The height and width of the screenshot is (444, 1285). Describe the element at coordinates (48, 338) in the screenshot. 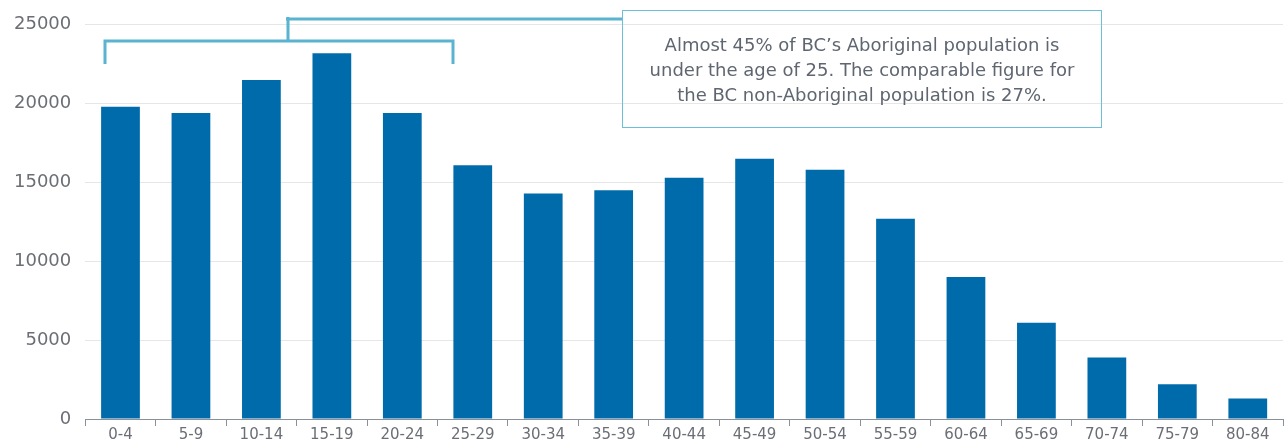

I see `y-tick-label: 5000` at that location.